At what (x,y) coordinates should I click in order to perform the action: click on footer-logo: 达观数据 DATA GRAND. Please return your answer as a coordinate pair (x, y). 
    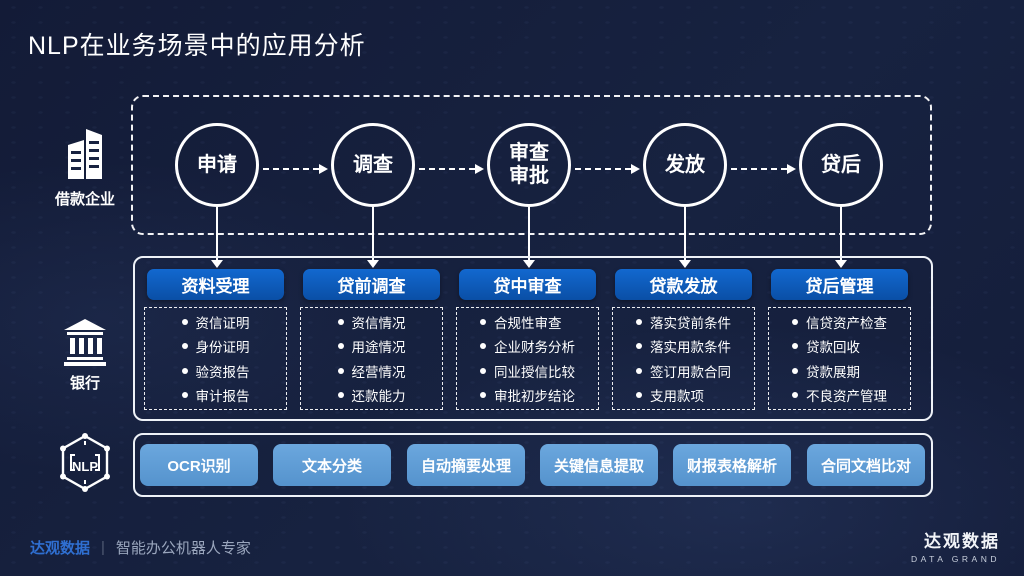
    Looking at the image, I should click on (955, 545).